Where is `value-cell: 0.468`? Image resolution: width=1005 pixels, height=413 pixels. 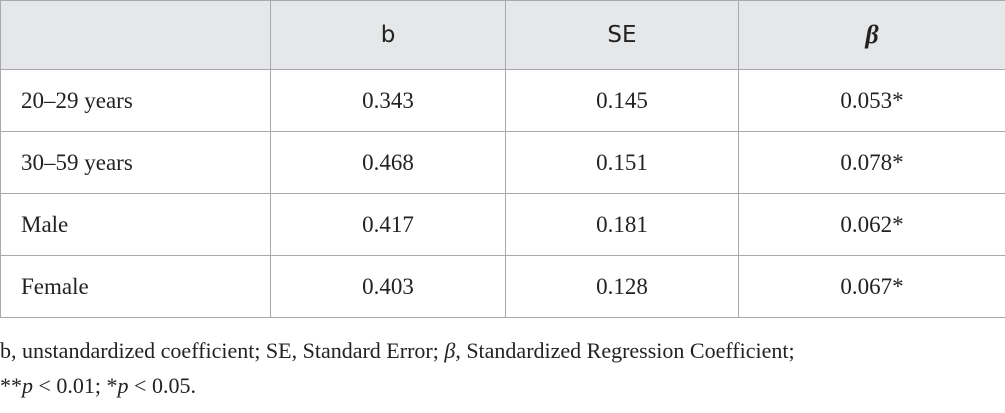
value-cell: 0.468 is located at coordinates (388, 162).